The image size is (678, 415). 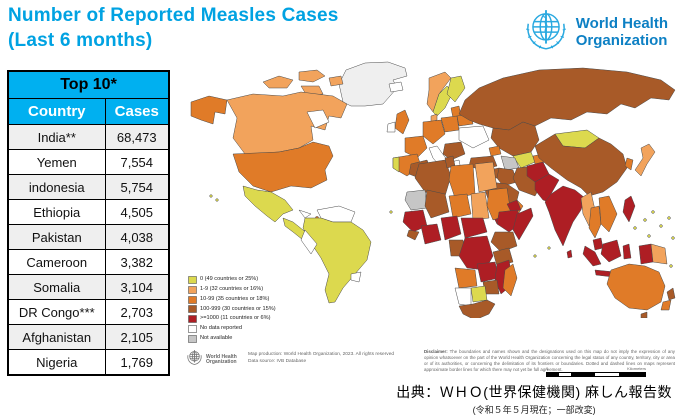 I want to click on cell-cases: 4,038, so click(x=137, y=237).